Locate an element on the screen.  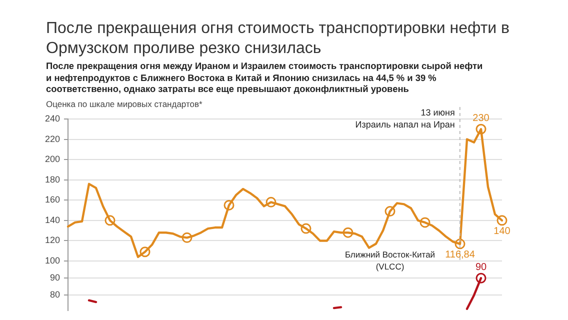
y-tick-label: 80 is located at coordinates (55, 295).